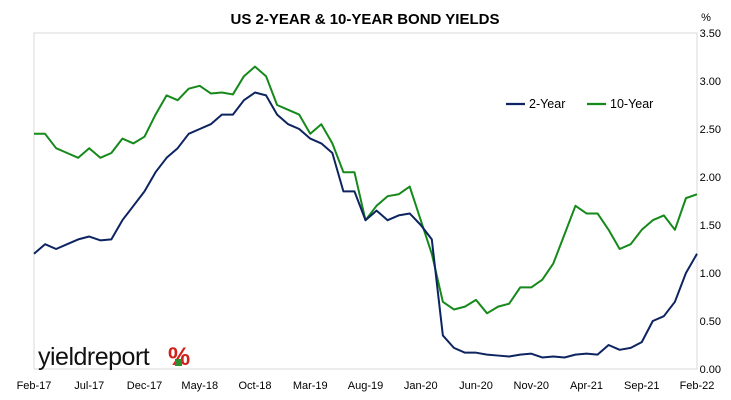  I want to click on x-tick-label: Sep-21, so click(641, 386).